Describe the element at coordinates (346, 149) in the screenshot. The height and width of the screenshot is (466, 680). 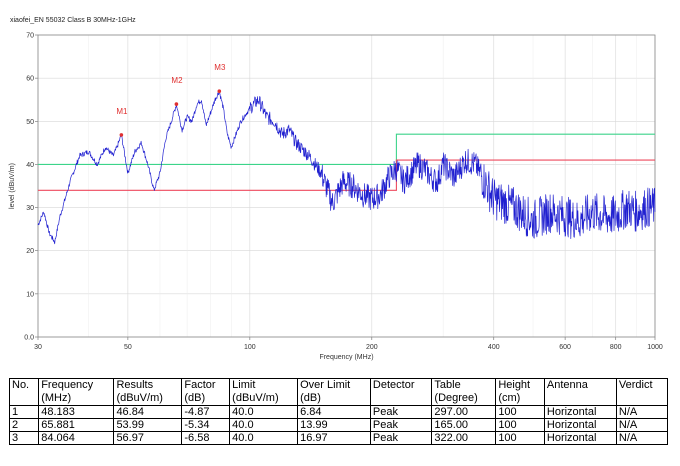
I see `limit-line` at that location.